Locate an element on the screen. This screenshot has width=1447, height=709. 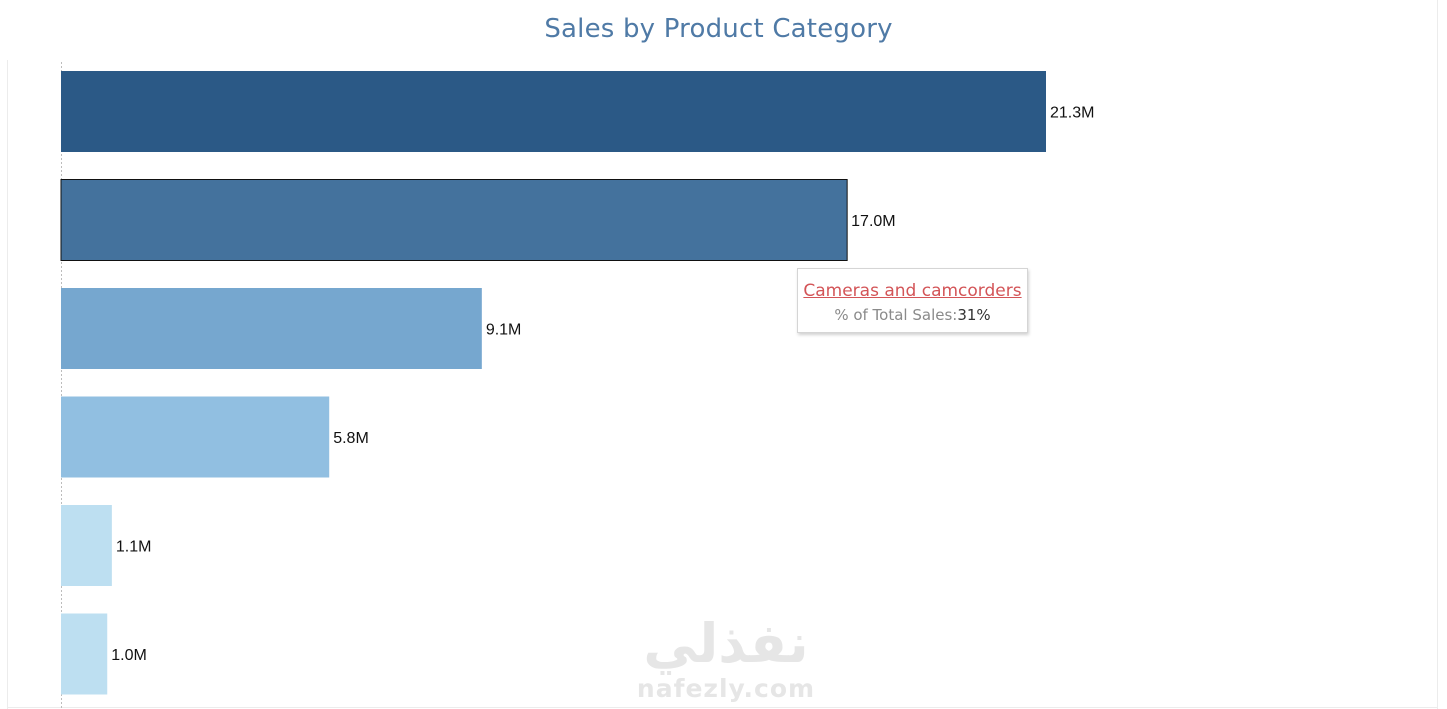
tooltip-metric-label: % of Total Sales: is located at coordinates (896, 315).